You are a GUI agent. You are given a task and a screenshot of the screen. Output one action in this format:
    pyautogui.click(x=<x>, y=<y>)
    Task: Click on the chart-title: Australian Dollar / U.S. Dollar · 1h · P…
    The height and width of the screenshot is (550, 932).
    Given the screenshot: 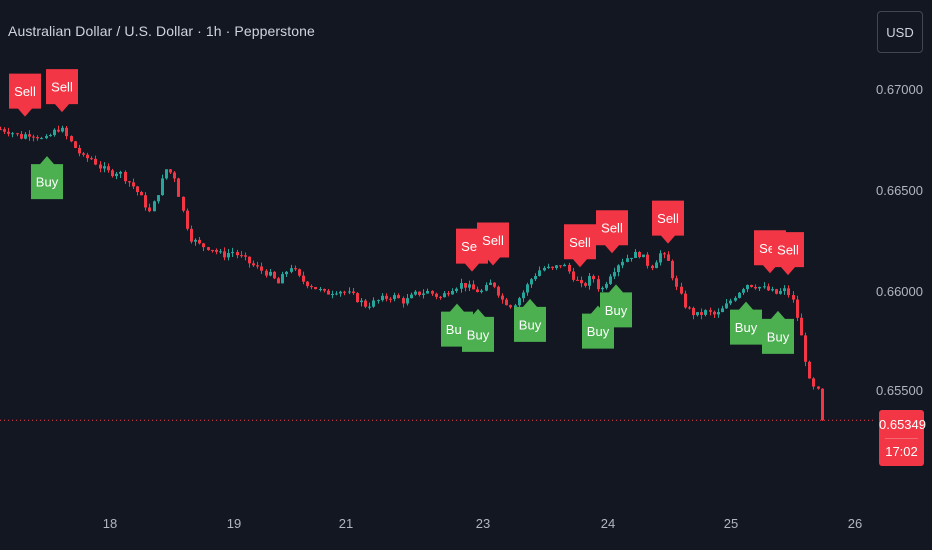 What is the action you would take?
    pyautogui.click(x=161, y=31)
    